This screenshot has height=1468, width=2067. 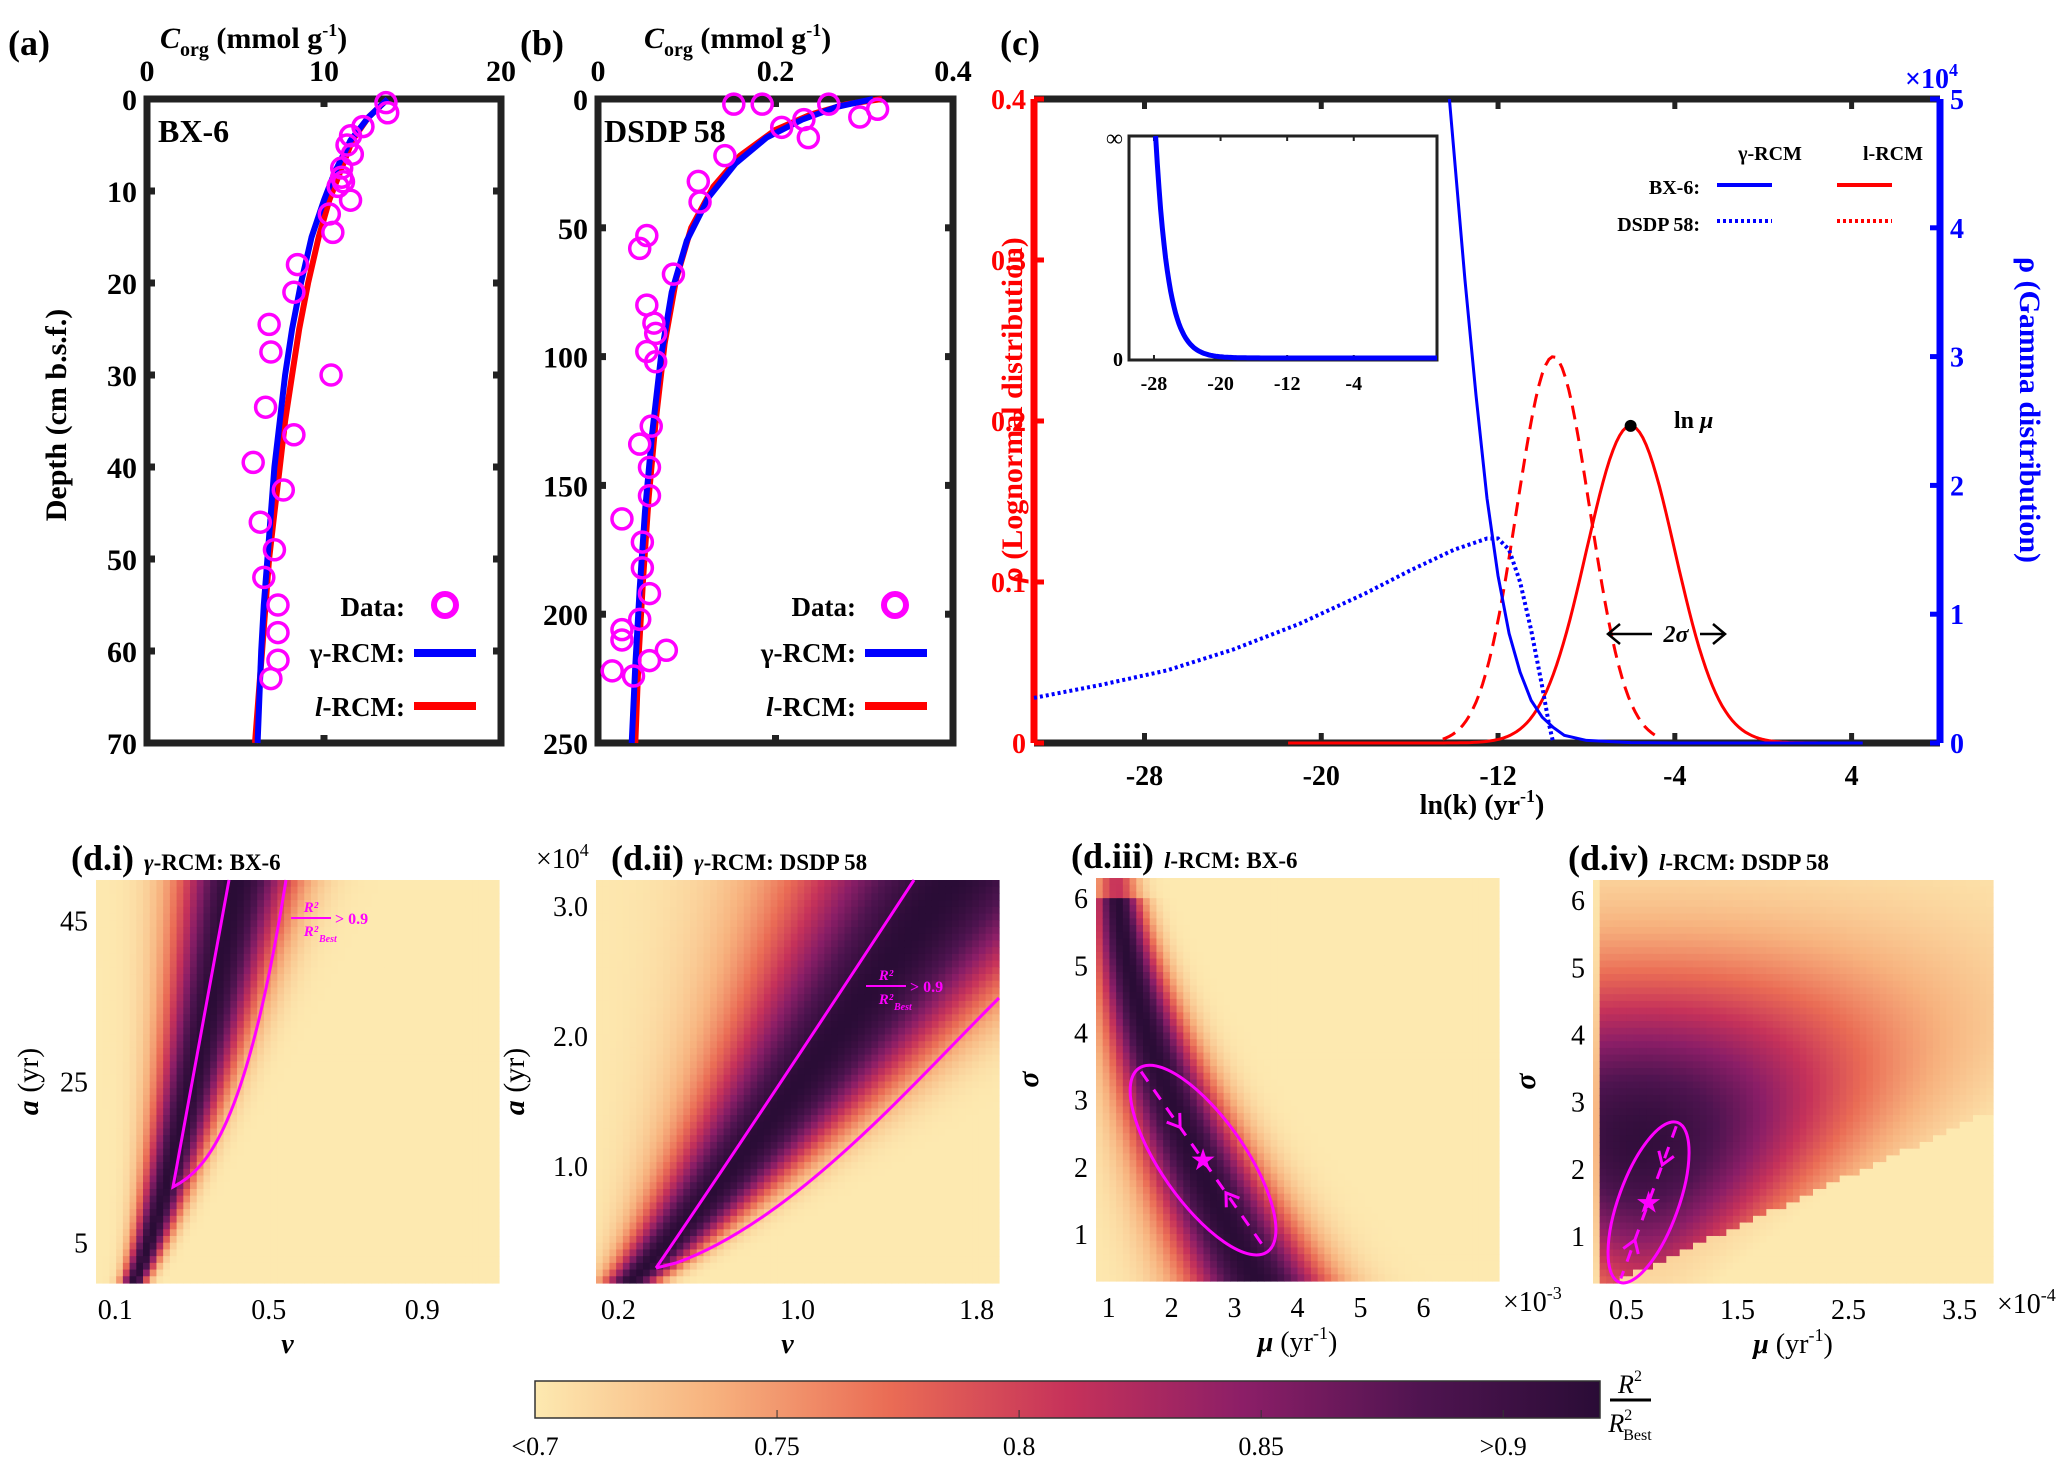 I want to click on y-tick-label: 50, so click(x=122, y=560).